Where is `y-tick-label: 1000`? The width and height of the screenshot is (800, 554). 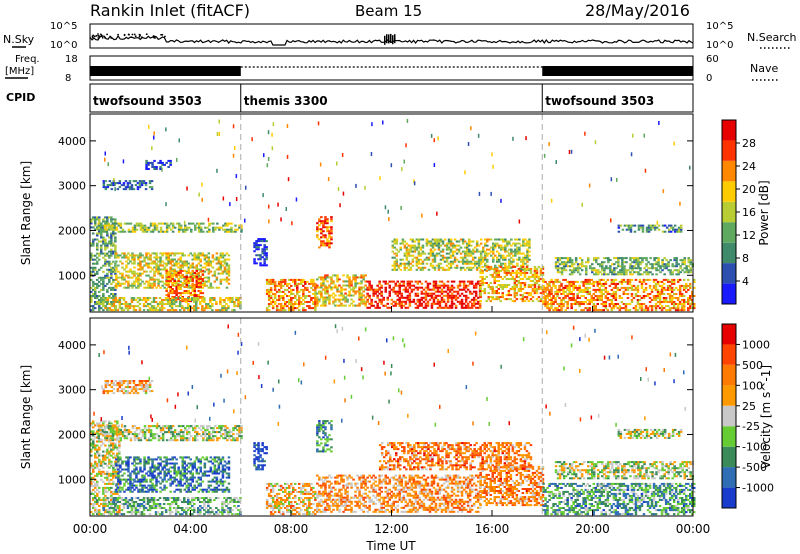
y-tick-label: 1000 is located at coordinates (72, 275).